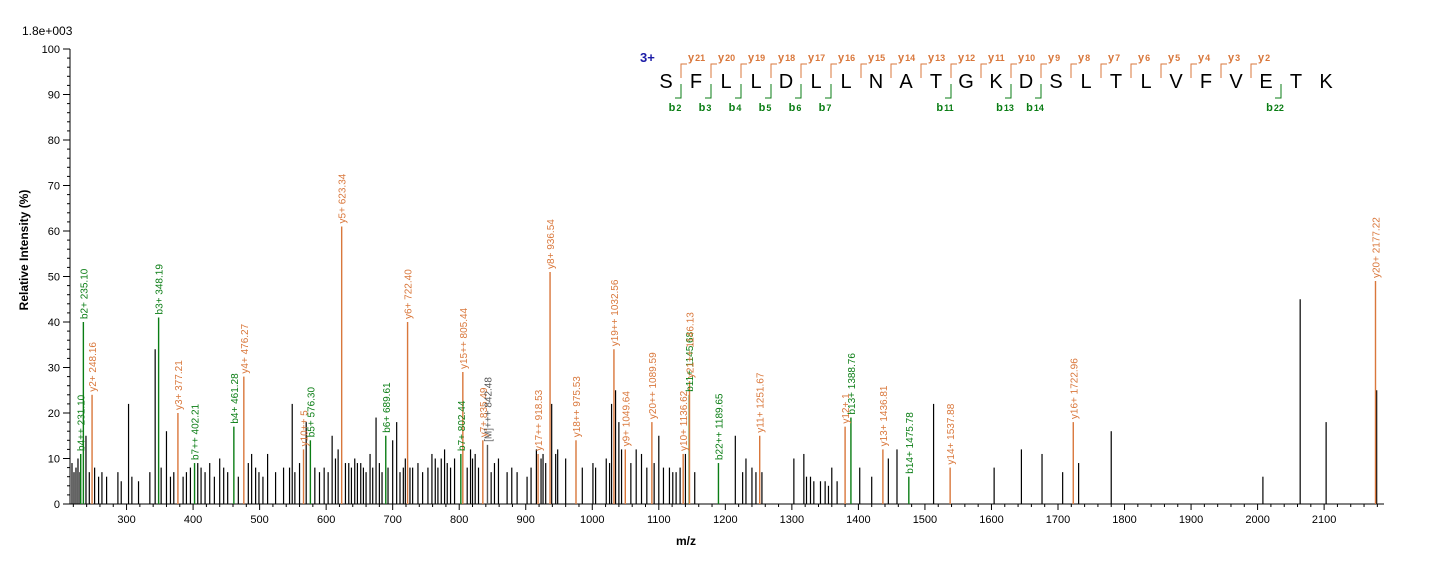 The height and width of the screenshot is (562, 1436). What do you see at coordinates (756, 58) in the screenshot?
I see `y-ion-label: y19` at bounding box center [756, 58].